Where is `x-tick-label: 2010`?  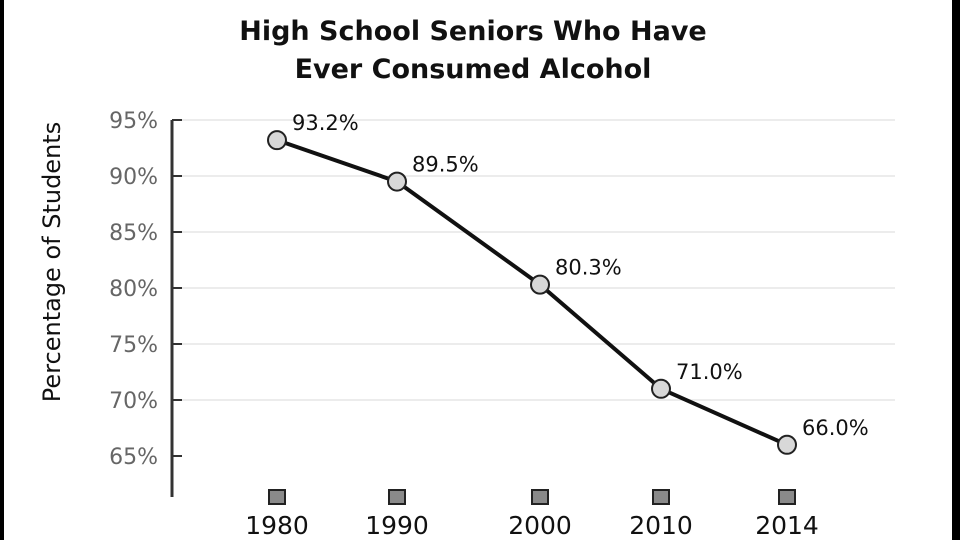
x-tick-label: 2010 is located at coordinates (661, 525).